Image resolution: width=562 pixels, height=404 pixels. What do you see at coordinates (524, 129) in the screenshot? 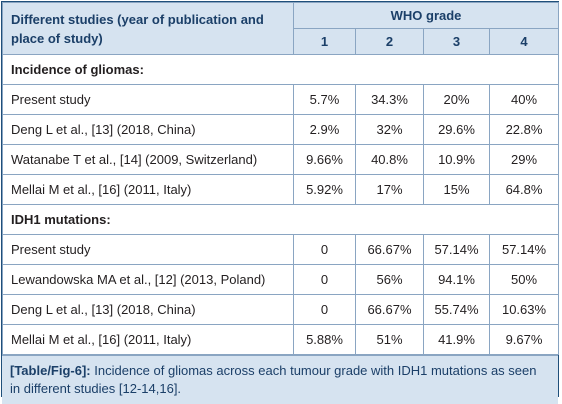
I see `grade-4-cell: 22.8%` at bounding box center [524, 129].